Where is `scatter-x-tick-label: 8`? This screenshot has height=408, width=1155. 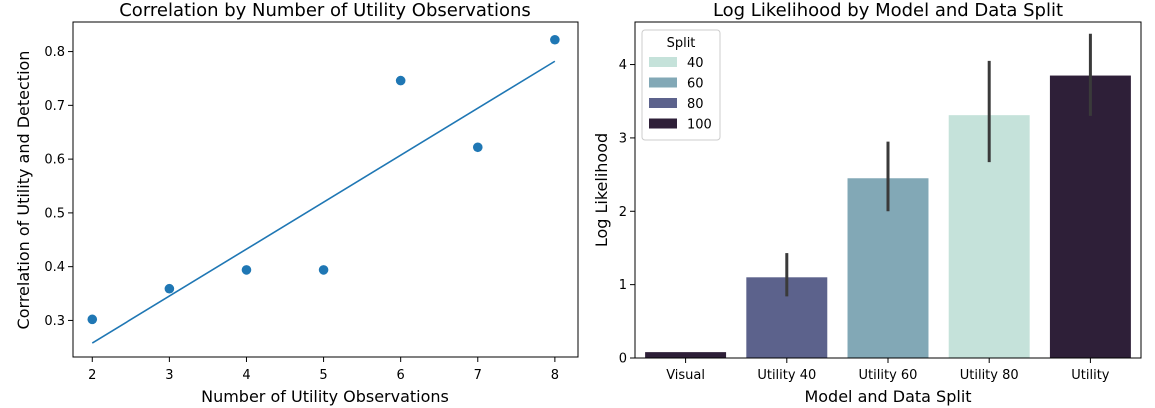 scatter-x-tick-label: 8 is located at coordinates (555, 375).